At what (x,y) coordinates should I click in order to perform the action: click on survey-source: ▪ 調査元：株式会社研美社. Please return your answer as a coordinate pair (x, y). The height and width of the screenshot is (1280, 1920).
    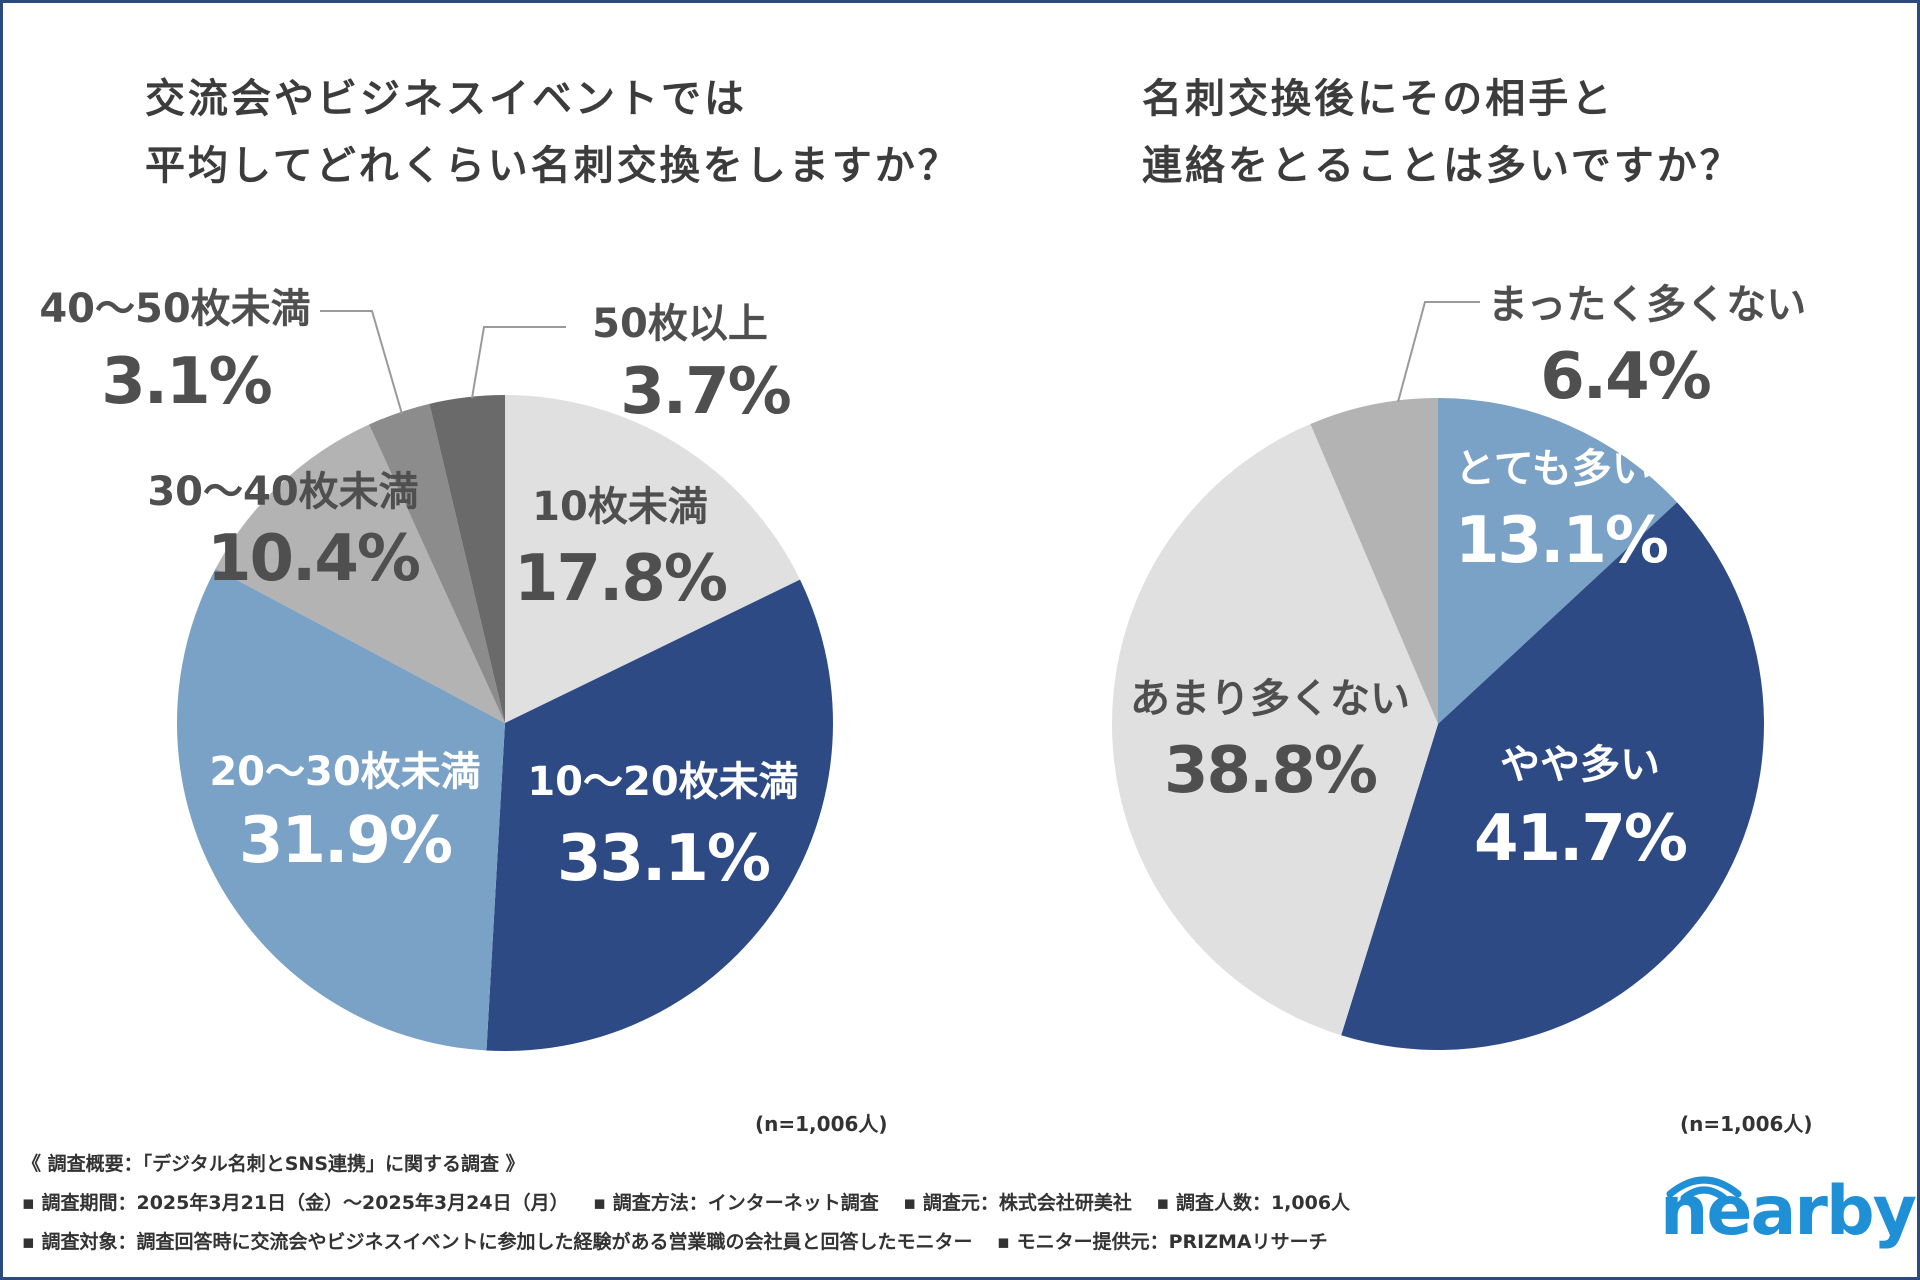
    Looking at the image, I should click on (1017, 1203).